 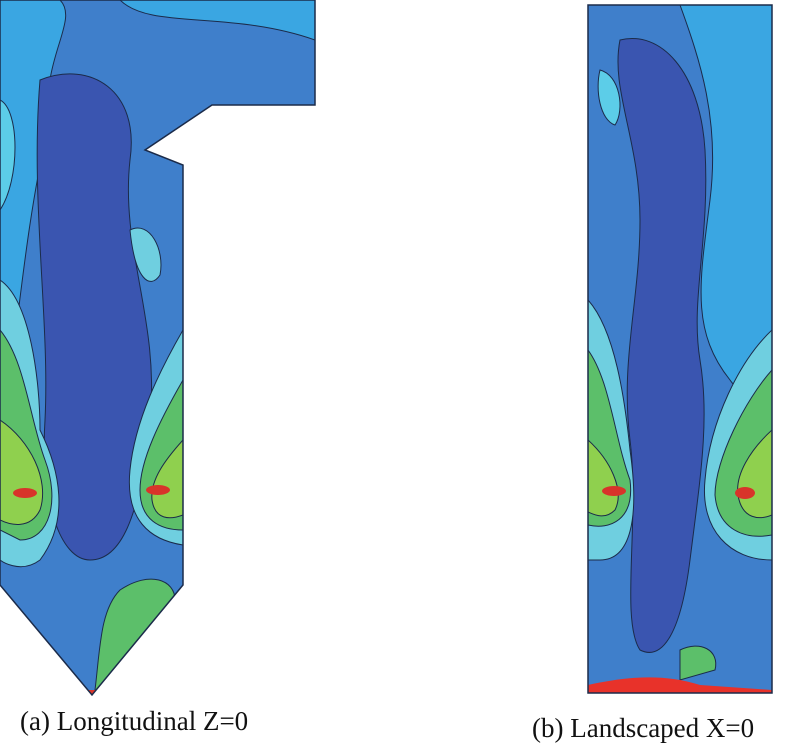 I want to click on caption-b: (b) Landscaped X=0, so click(x=643, y=728).